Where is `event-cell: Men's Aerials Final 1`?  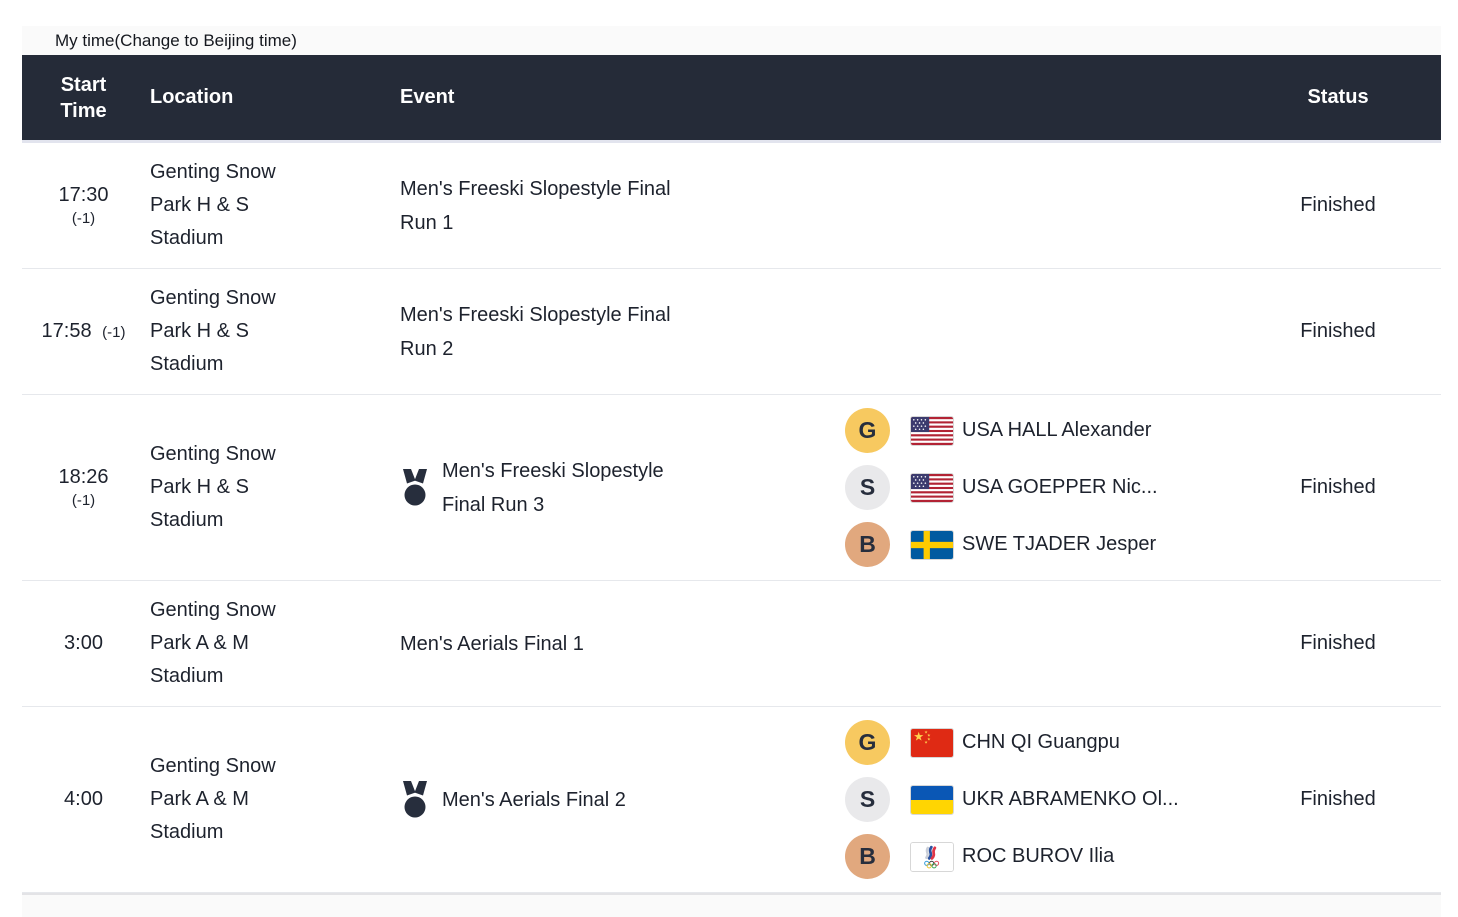 event-cell: Men's Aerials Final 1 is located at coordinates (607, 644).